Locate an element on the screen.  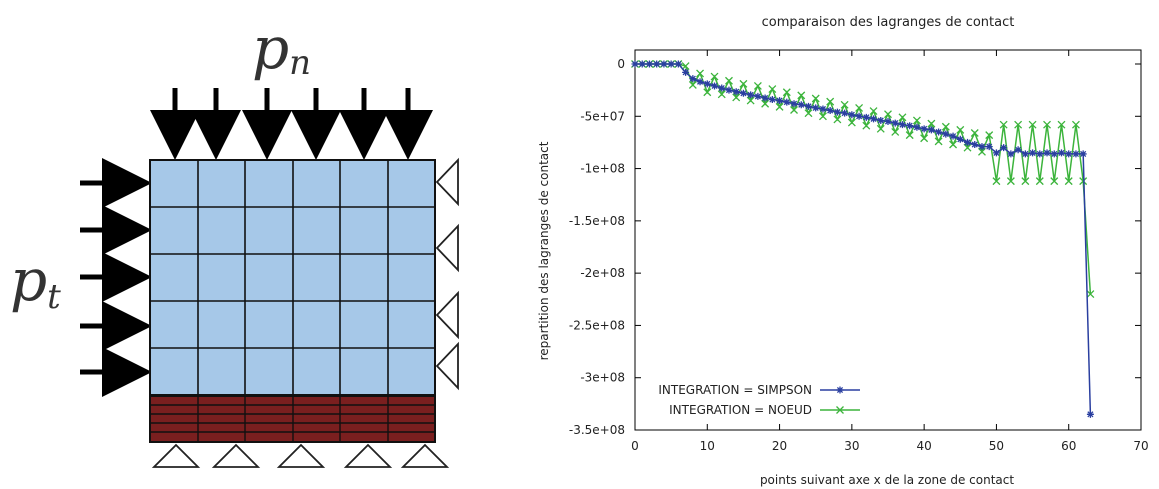
legend-label: INTEGRATION = NOEUD is located at coordinates (740, 410).